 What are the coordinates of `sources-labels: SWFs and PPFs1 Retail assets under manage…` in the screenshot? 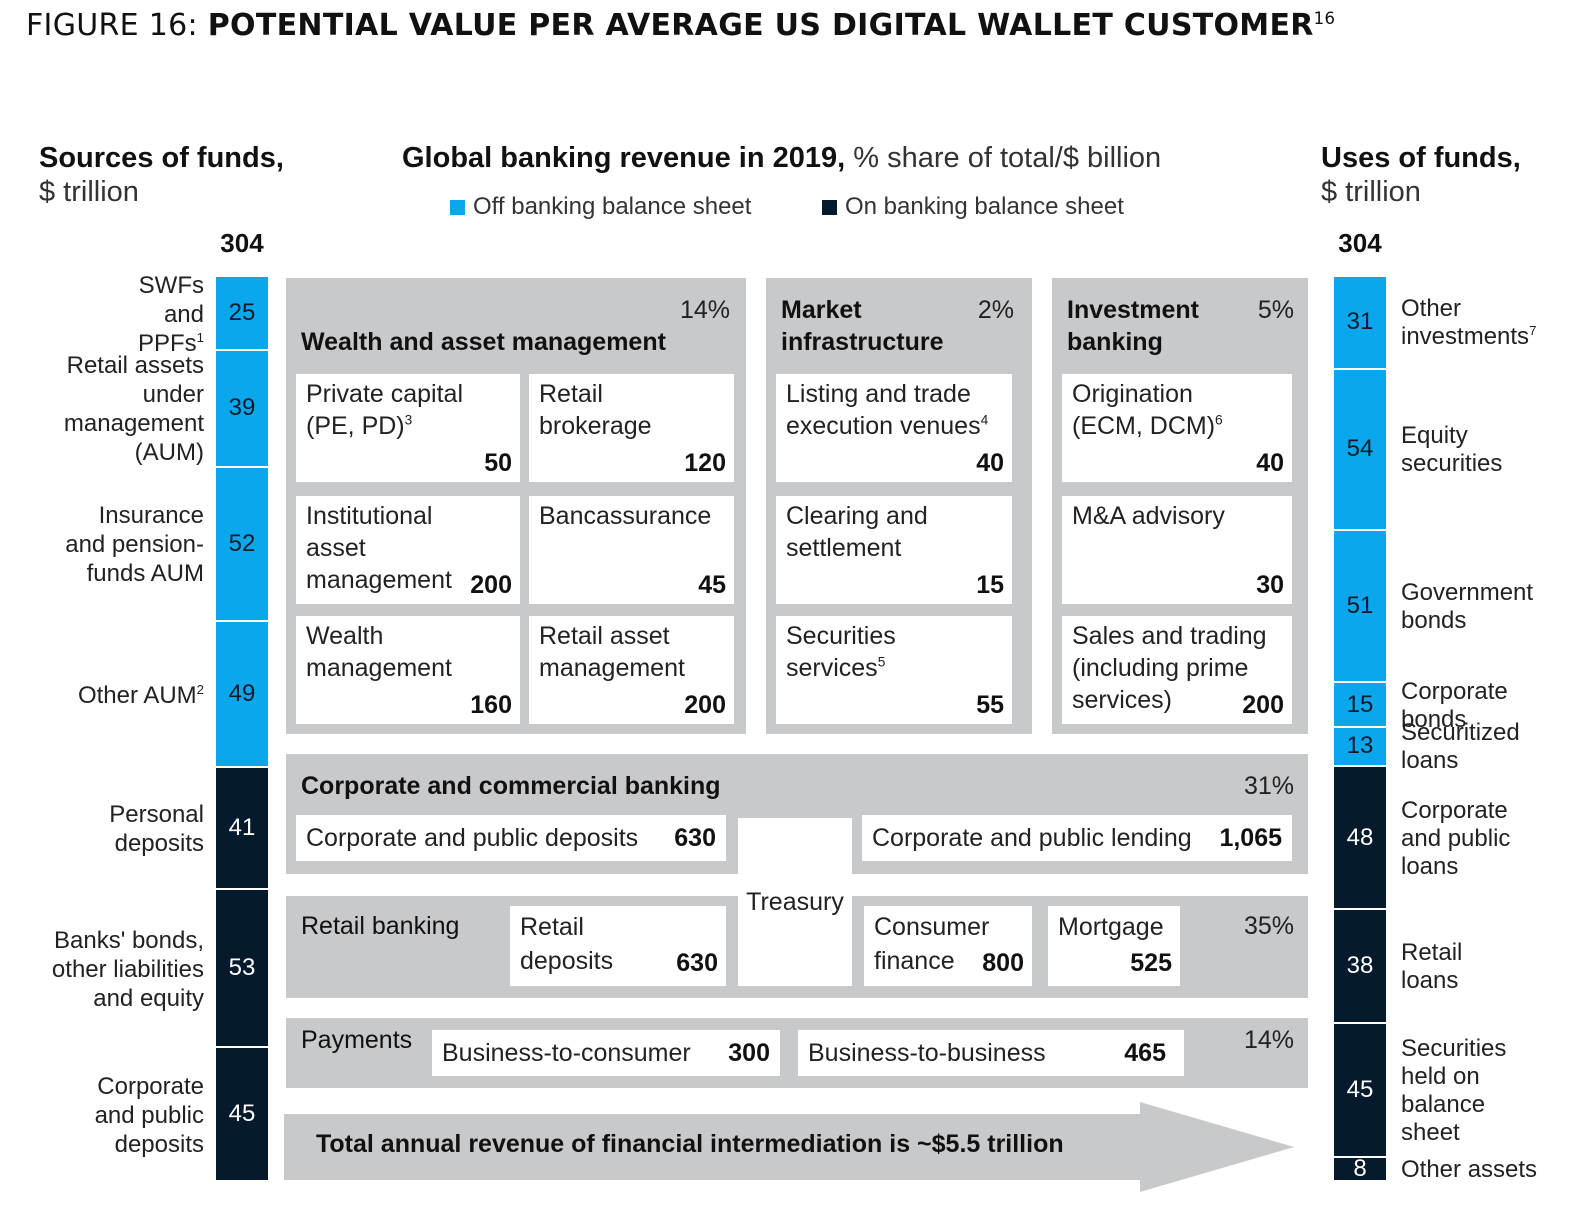 It's located at (112, 612).